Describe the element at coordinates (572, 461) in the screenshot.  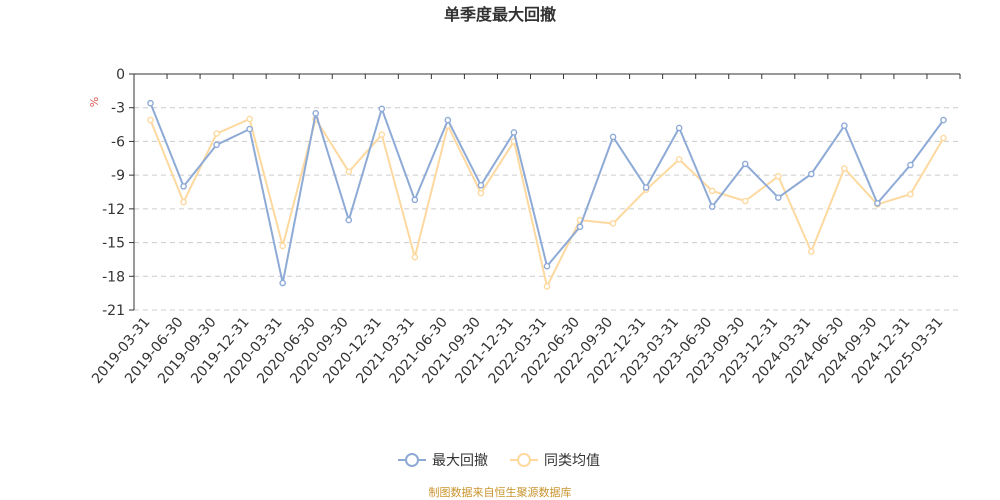
I see `legend-label: 同类均值` at that location.